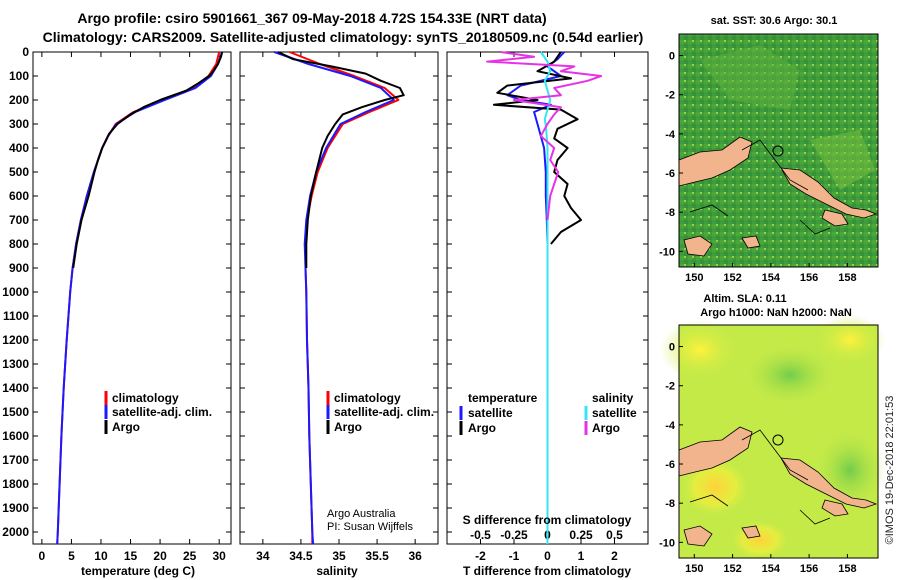 This screenshot has height=580, width=900. What do you see at coordinates (715, 161) in the screenshot?
I see `sst-new-guinea-land` at bounding box center [715, 161].